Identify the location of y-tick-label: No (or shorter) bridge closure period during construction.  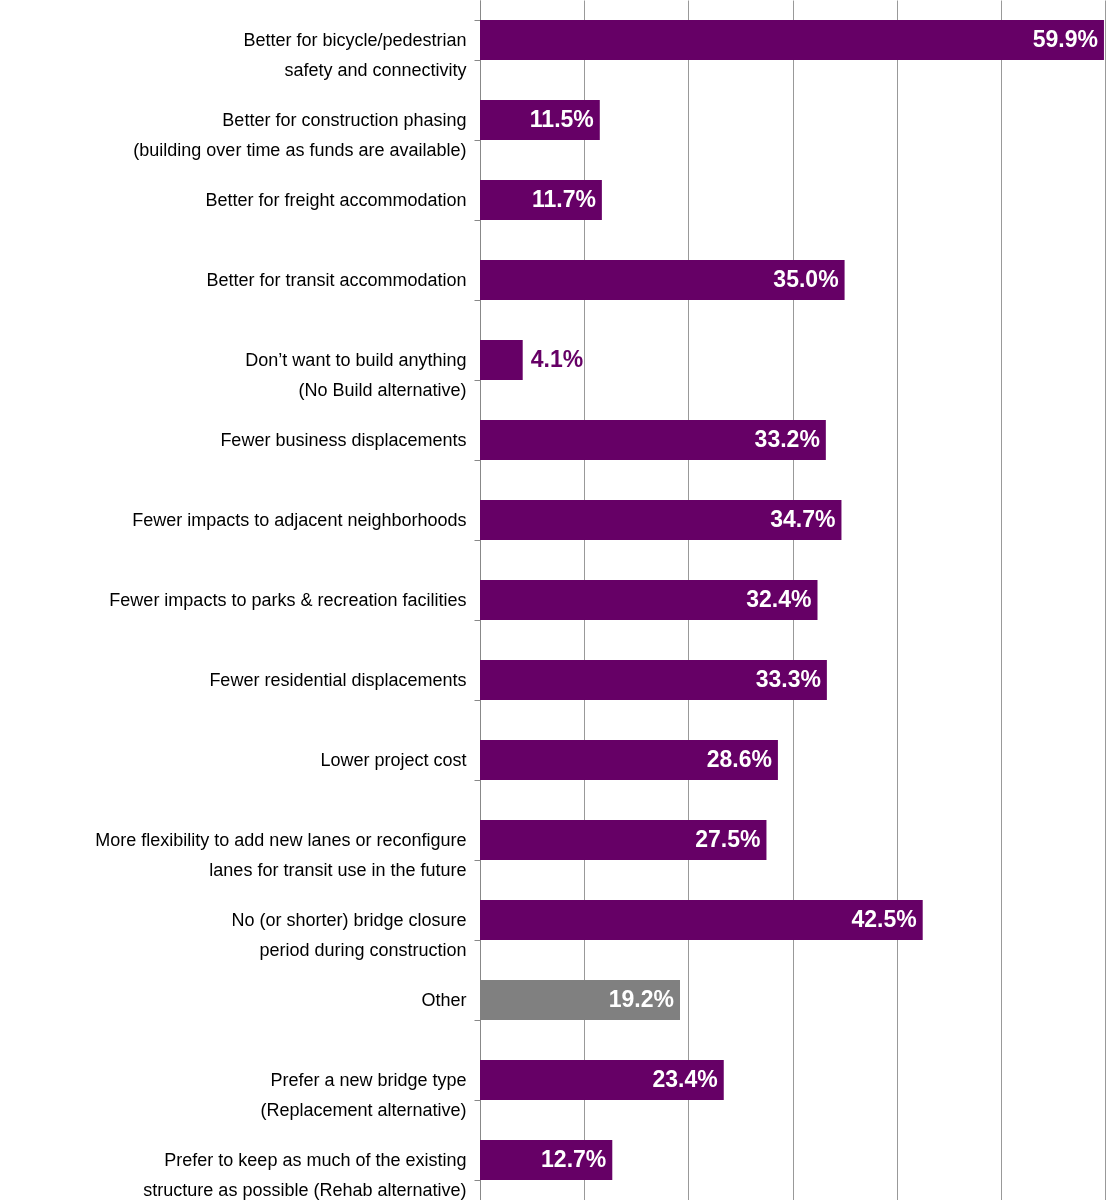
(349, 934).